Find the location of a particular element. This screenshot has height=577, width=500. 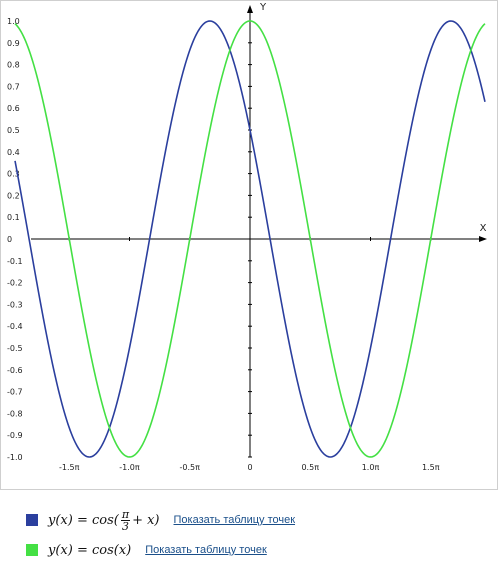

legend-item-series-2: y(x) = cos(x) Показать таблицу точек is located at coordinates (263, 550).